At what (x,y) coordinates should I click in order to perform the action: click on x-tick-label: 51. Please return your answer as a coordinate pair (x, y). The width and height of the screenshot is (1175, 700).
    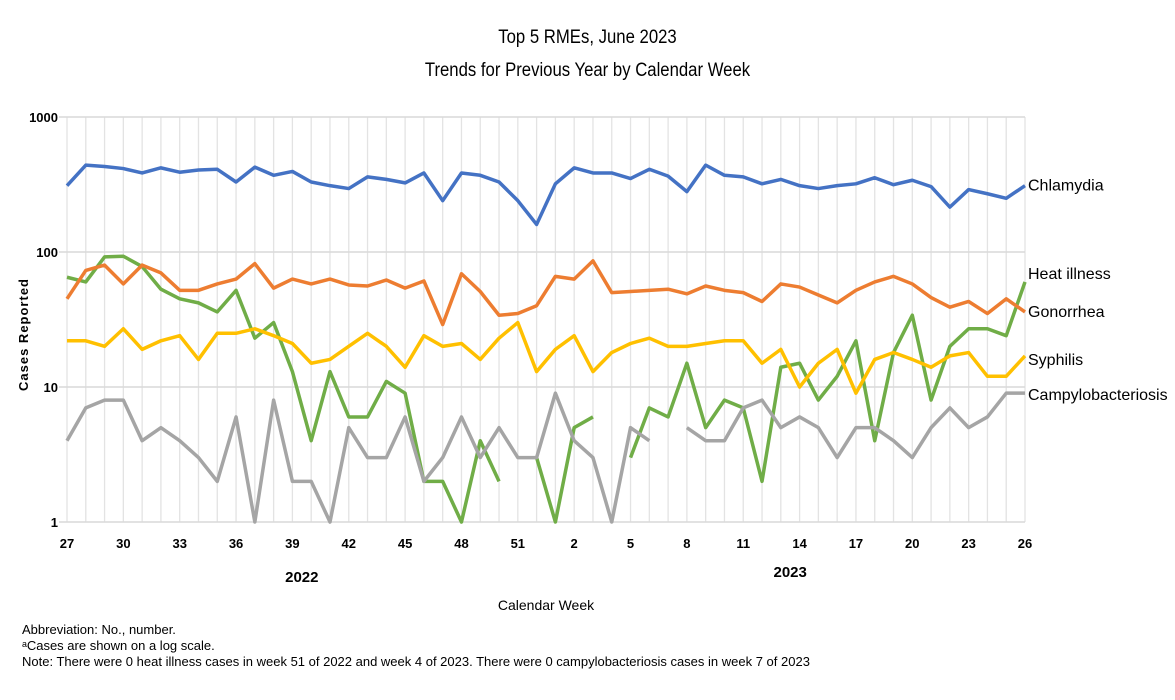
    Looking at the image, I should click on (518, 543).